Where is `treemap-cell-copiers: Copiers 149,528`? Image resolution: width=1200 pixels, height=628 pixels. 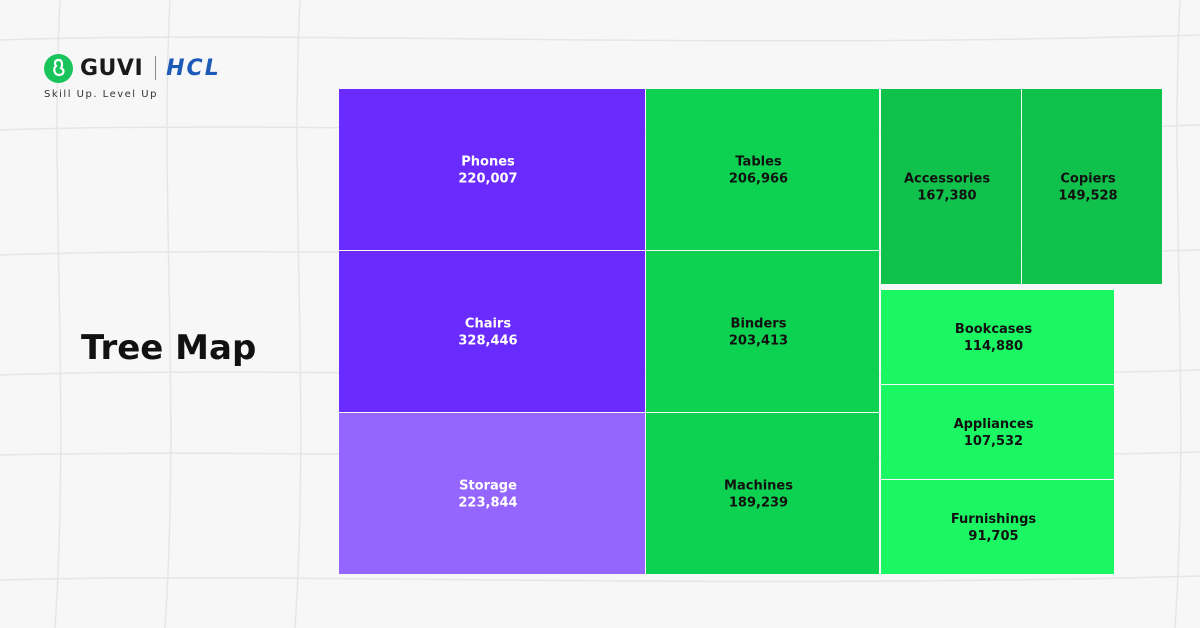
treemap-cell-copiers: Copiers 149,528 is located at coordinates (1092, 186).